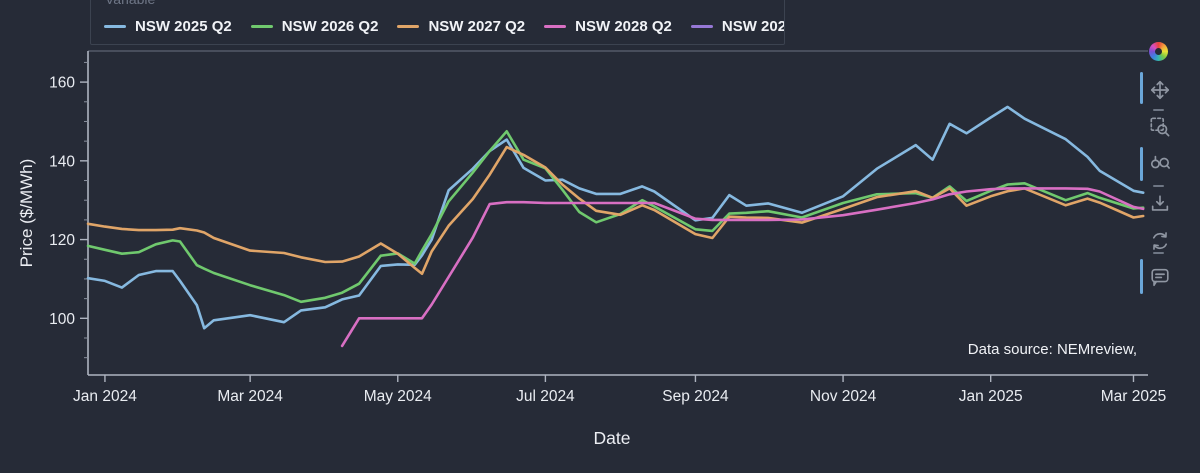 The width and height of the screenshot is (1200, 473). I want to click on legend-label: NSW 2026 Q2, so click(330, 26).